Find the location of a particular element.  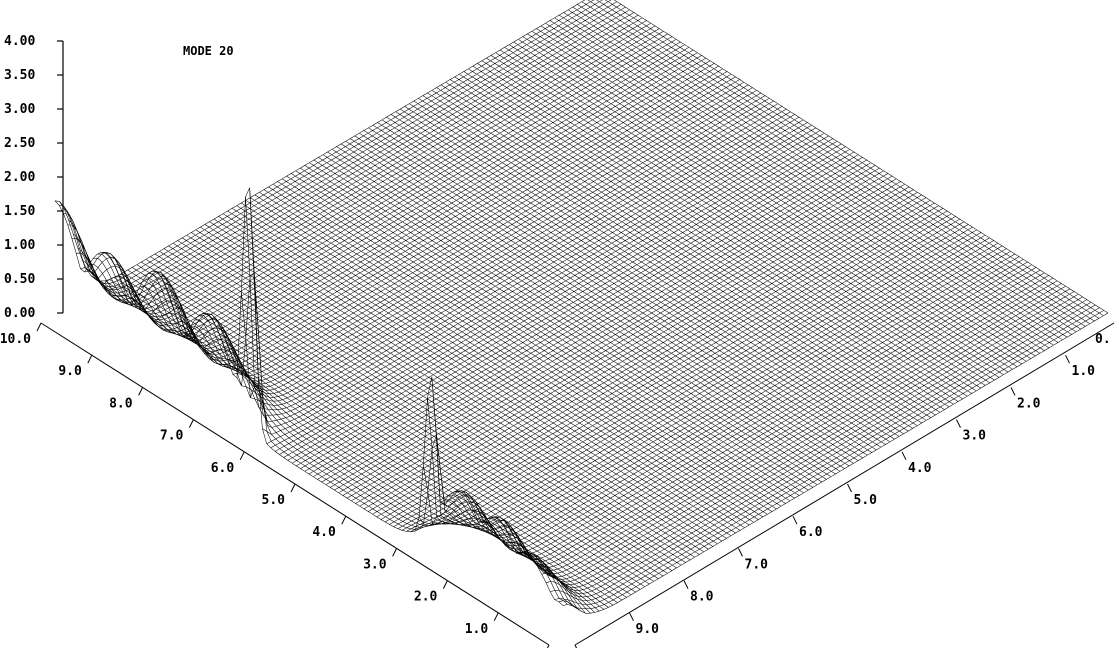

right-tick-label: 8.0 is located at coordinates (702, 597).